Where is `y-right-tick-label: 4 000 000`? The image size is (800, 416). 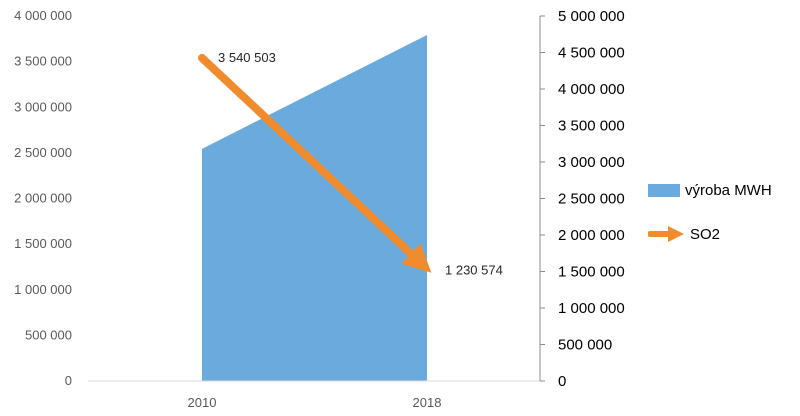
y-right-tick-label: 4 000 000 is located at coordinates (591, 89).